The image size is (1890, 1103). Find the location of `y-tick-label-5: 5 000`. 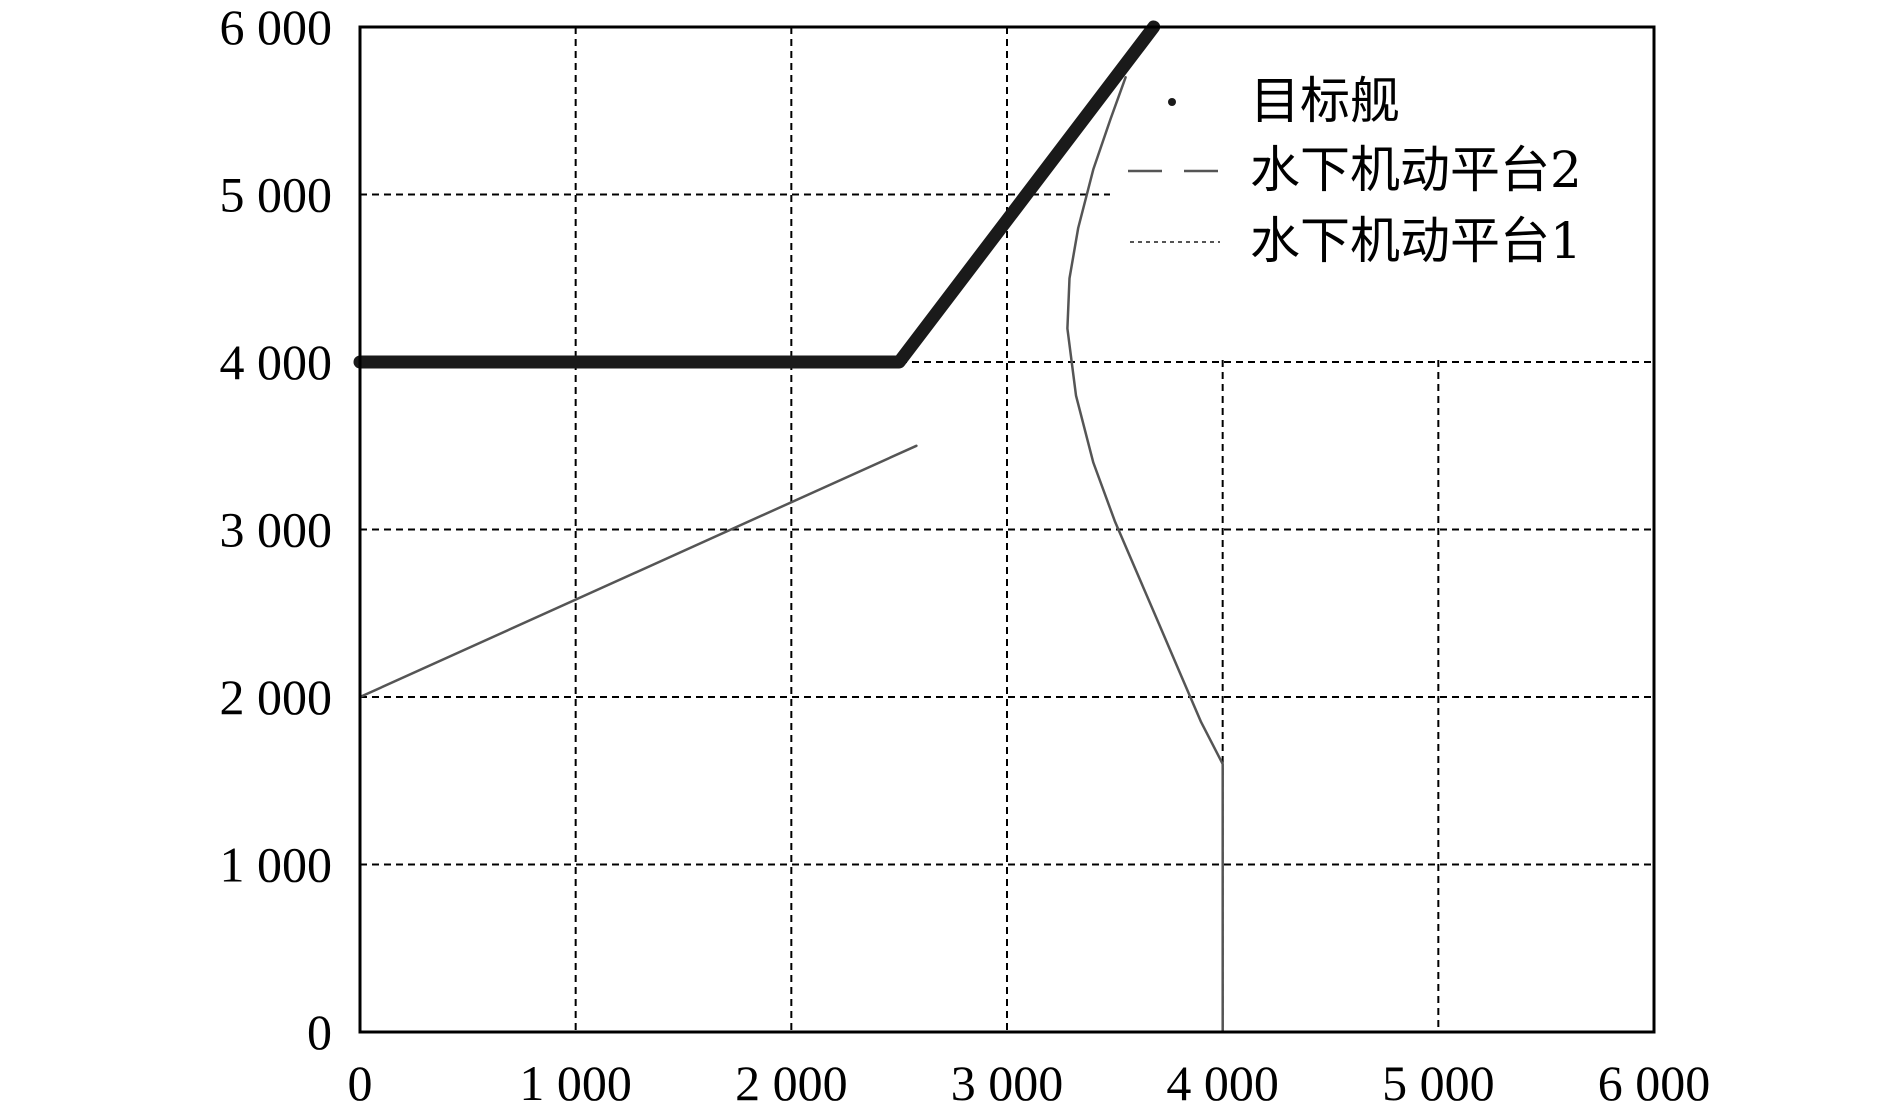

y-tick-label-5: 5 000 is located at coordinates (276, 195).